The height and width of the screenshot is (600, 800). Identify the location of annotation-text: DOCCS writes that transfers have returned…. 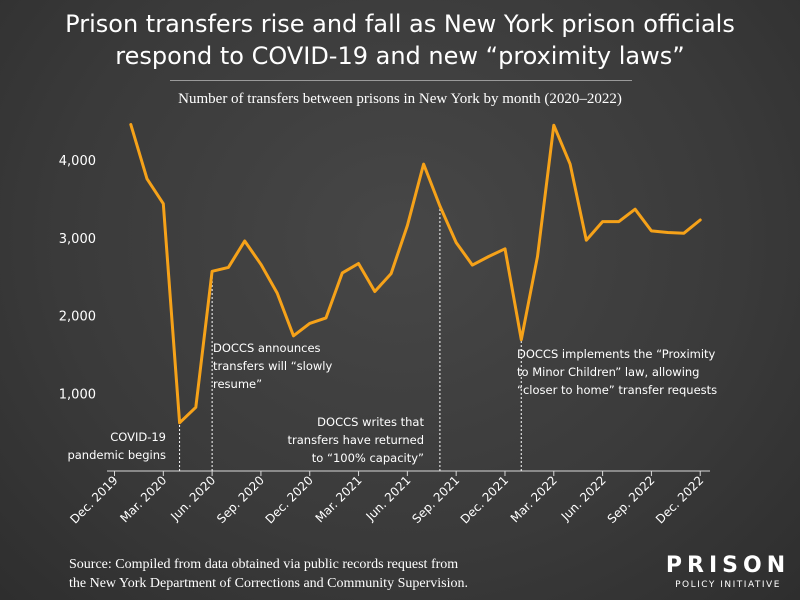
(356, 440).